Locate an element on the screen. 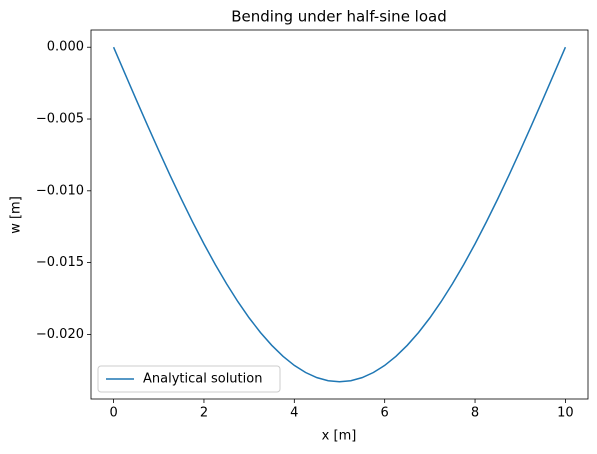 Image resolution: width=597 pixels, height=454 pixels. x-tick-label: 2 is located at coordinates (204, 413).